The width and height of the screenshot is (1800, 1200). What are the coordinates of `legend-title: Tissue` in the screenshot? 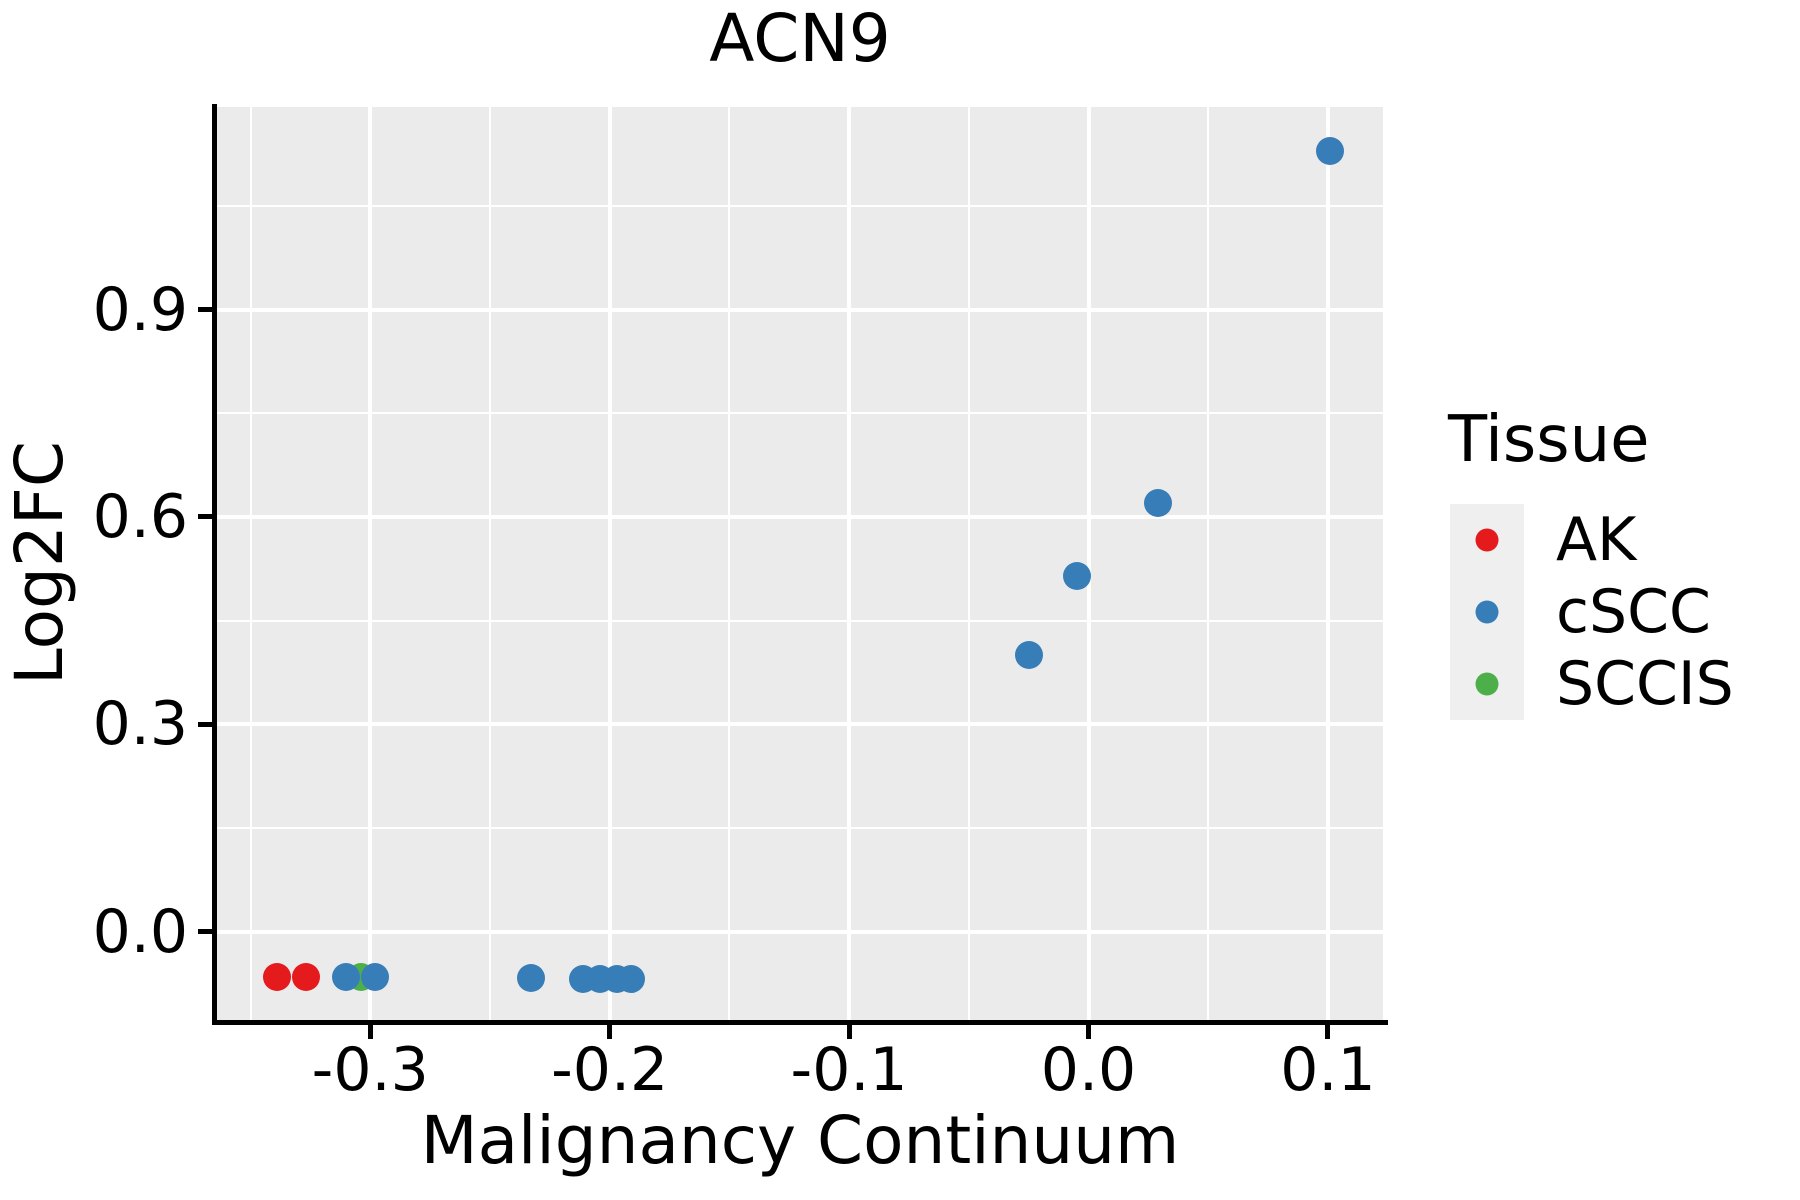 It's located at (1549, 440).